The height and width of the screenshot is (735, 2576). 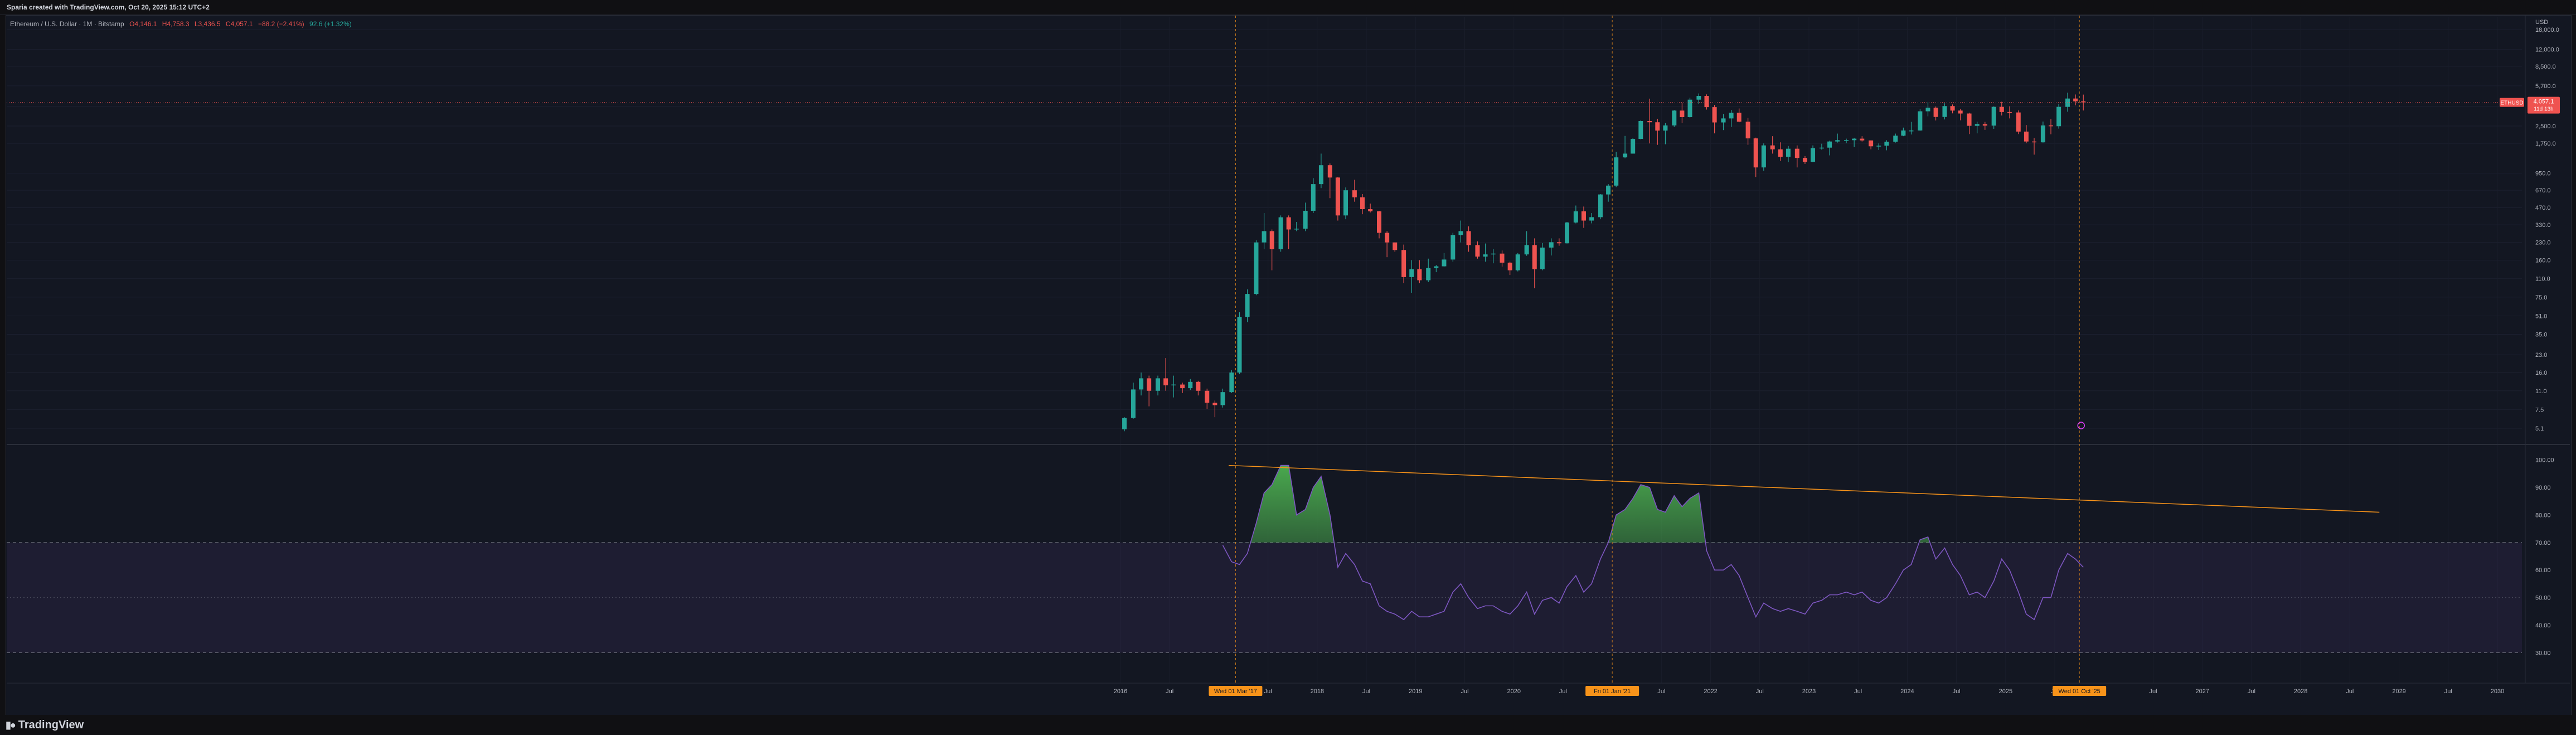 I want to click on rsi-tick-label: 30.00, so click(x=2543, y=653).